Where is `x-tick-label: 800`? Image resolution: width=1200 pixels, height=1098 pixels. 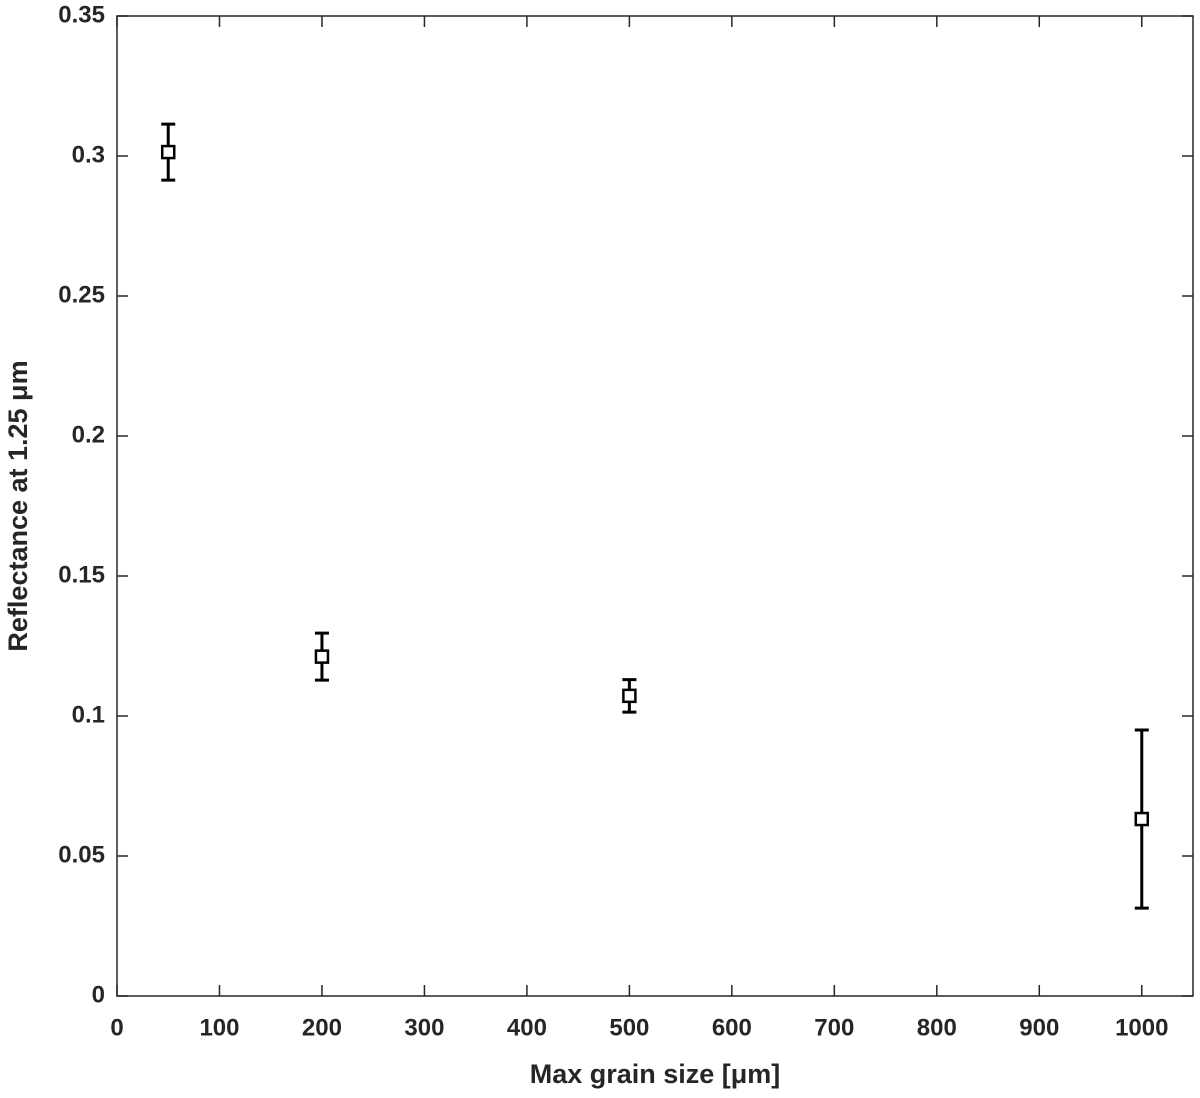
x-tick-label: 800 is located at coordinates (937, 1027).